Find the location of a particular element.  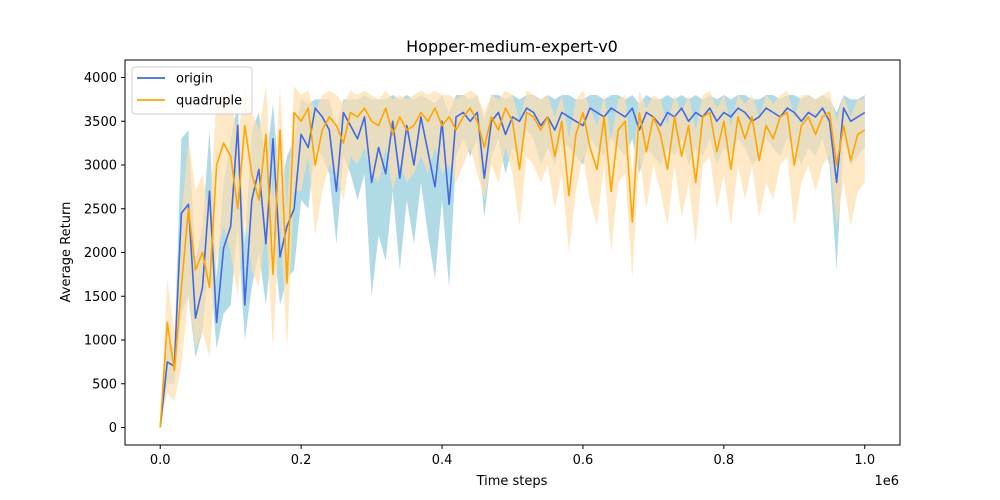

y-tick-label: 2500 is located at coordinates (100, 209).